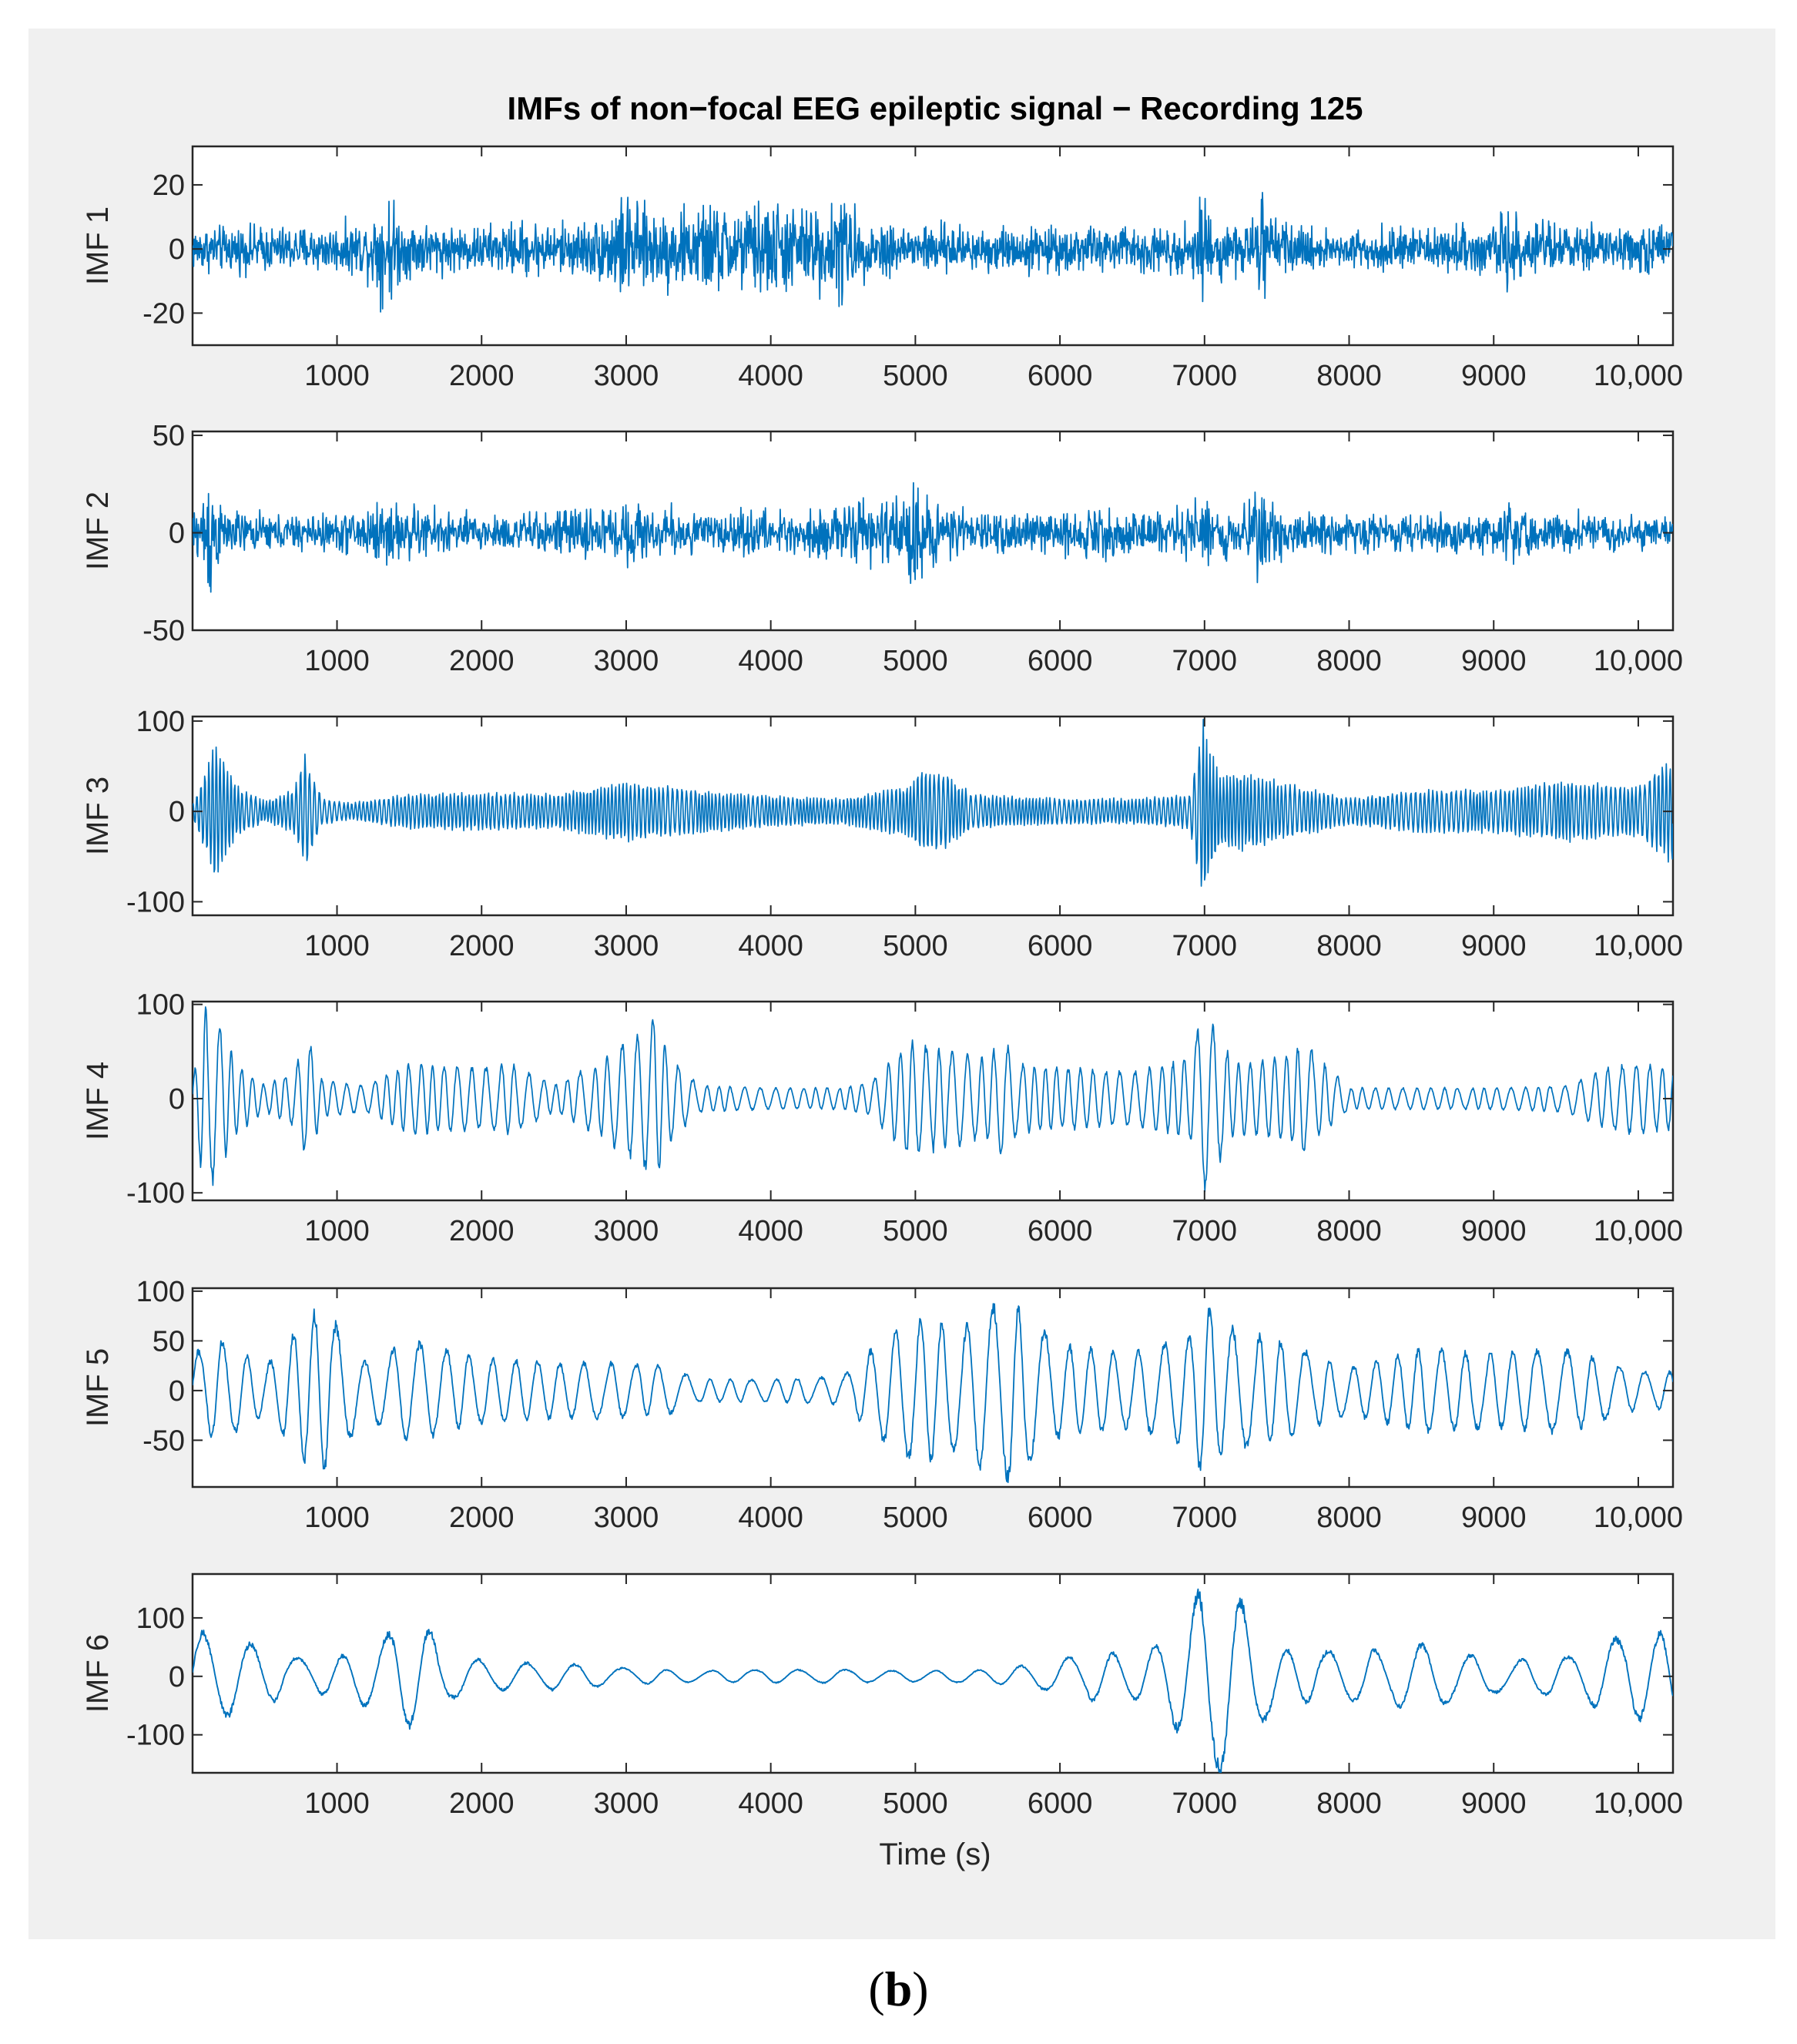 This screenshot has height=2044, width=1797. What do you see at coordinates (898, 1989) in the screenshot?
I see `panel-label: (b)` at bounding box center [898, 1989].